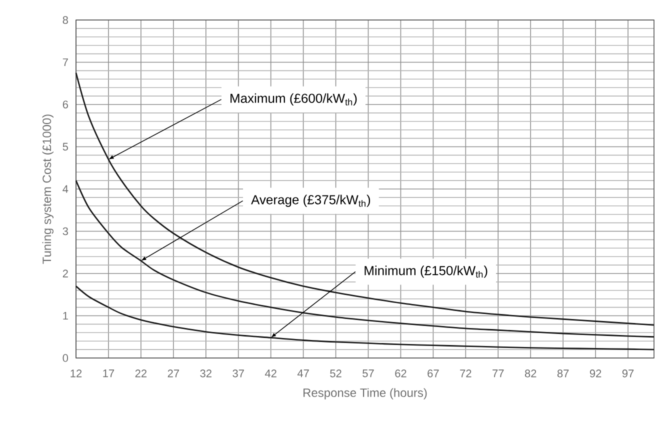 Image resolution: width=660 pixels, height=424 pixels. What do you see at coordinates (65, 146) in the screenshot?
I see `y-tick-label: 5` at bounding box center [65, 146].